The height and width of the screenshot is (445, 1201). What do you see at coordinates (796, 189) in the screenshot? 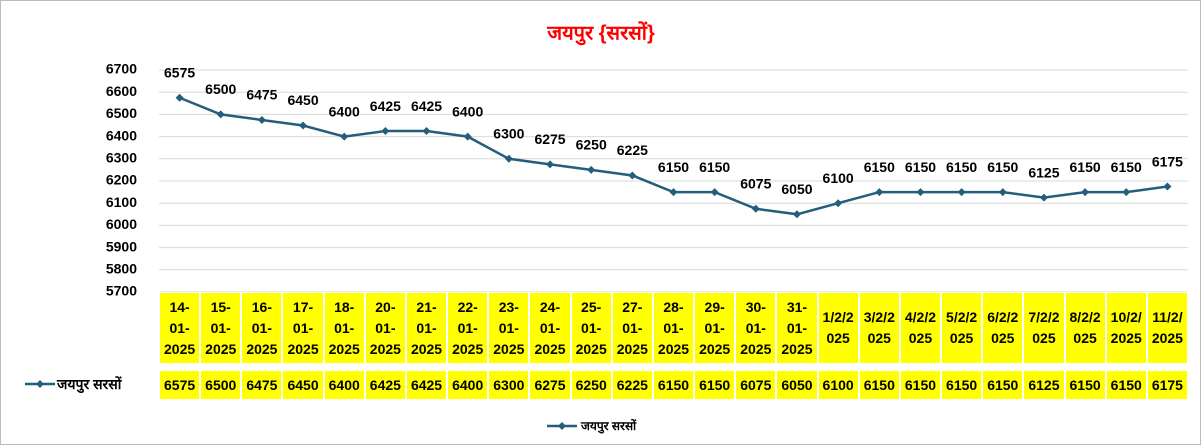
I see `data-label: 6050` at bounding box center [796, 189].